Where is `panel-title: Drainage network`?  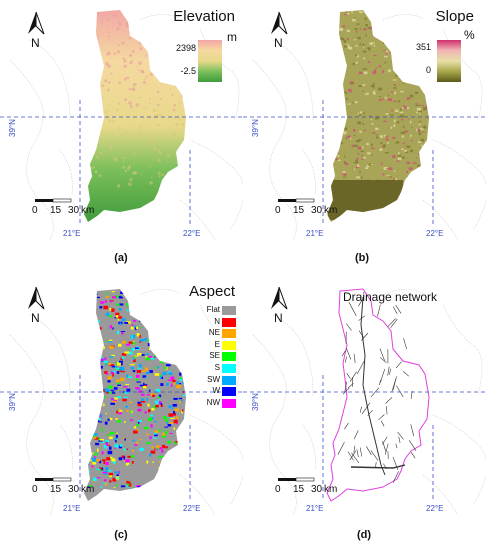 panel-title: Drainage network is located at coordinates (390, 297).